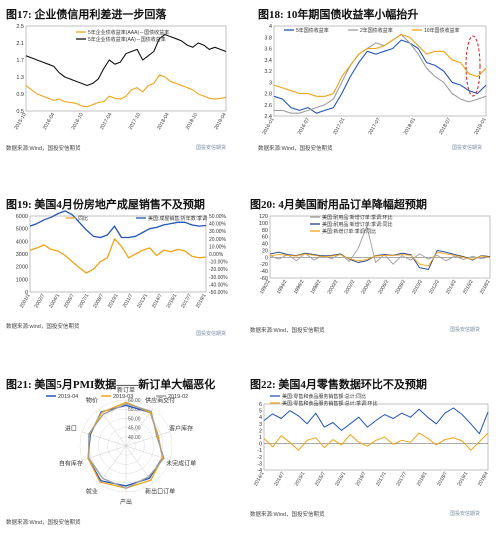  Describe the element at coordinates (220, 121) in the screenshot. I see `x-tick-label: 2019-04` at that location.